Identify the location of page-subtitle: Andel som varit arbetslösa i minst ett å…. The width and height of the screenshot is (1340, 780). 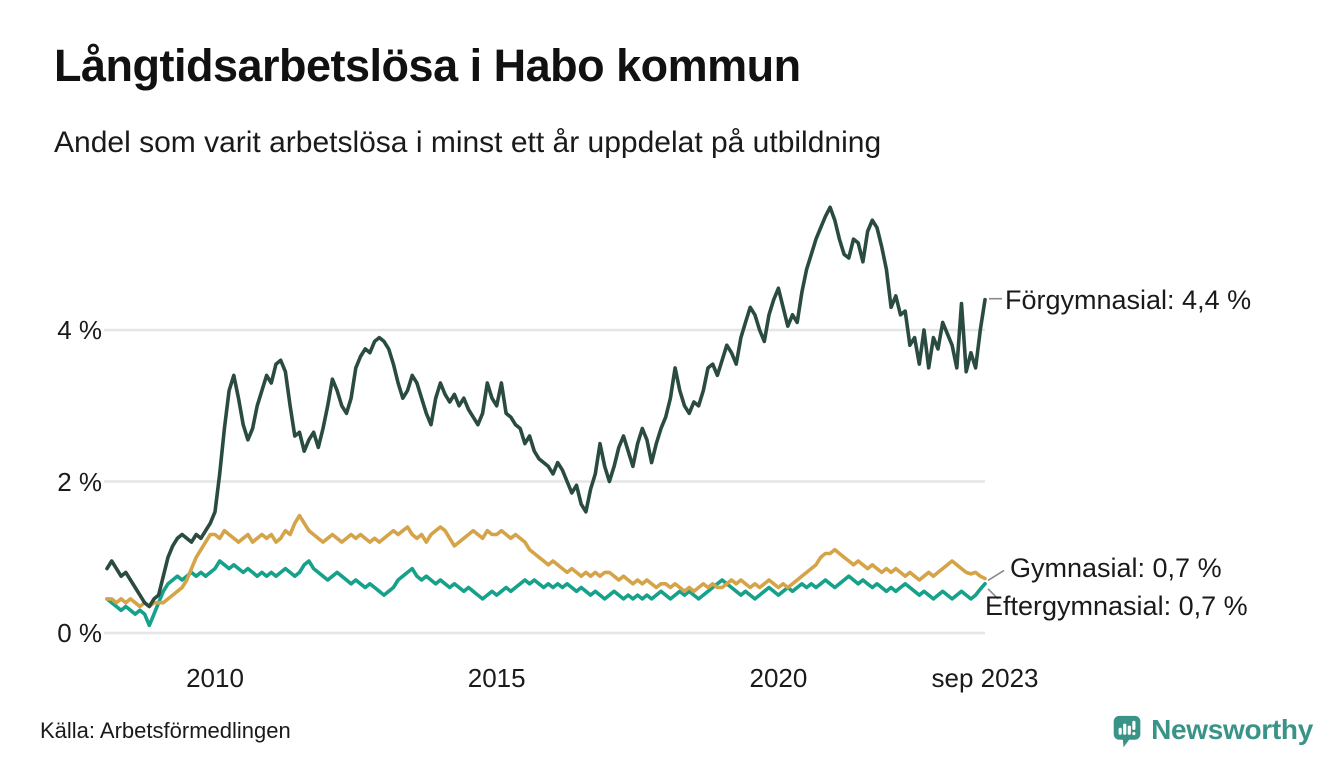
(468, 142).